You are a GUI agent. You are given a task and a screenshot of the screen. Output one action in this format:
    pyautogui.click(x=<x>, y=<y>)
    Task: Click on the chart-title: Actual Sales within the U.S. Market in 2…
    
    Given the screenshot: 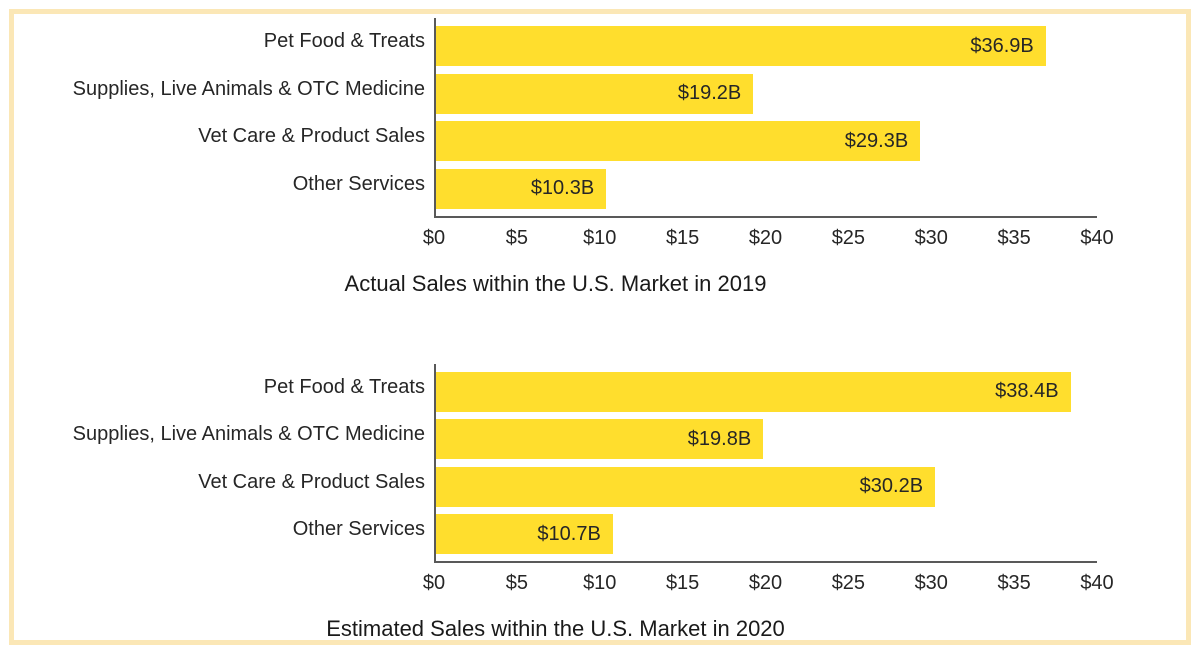 What is the action you would take?
    pyautogui.click(x=555, y=283)
    